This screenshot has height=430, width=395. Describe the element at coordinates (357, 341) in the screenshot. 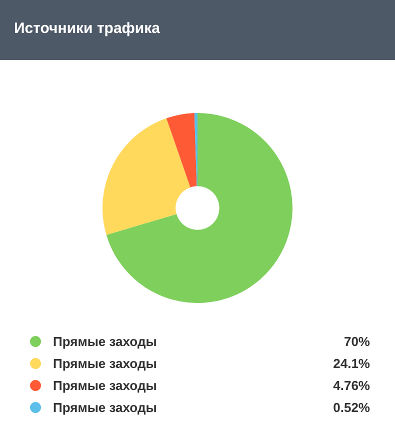

I see `data-label: 70%` at that location.